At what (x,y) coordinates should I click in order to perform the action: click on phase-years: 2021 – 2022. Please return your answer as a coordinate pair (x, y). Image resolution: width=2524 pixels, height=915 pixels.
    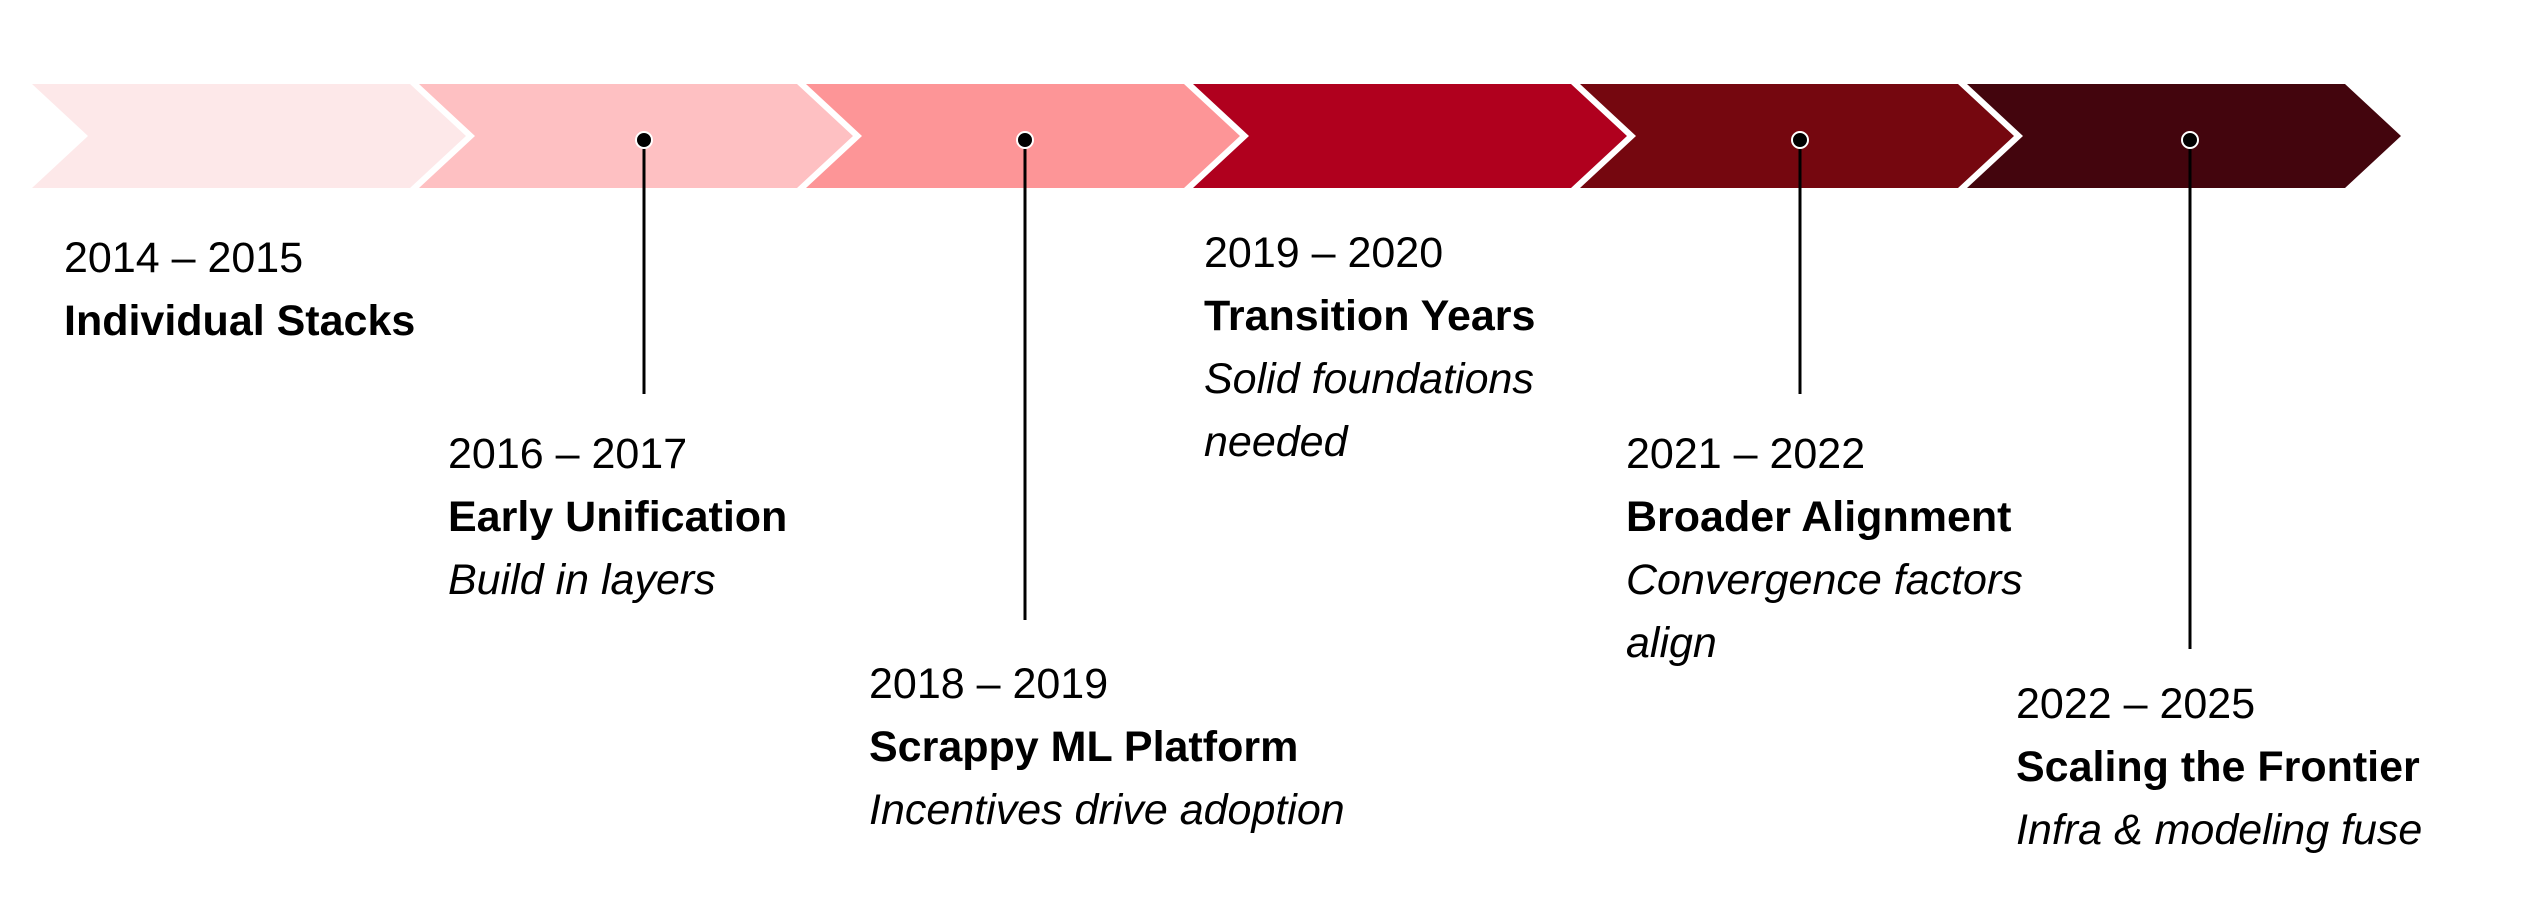
    Looking at the image, I should click on (1746, 454).